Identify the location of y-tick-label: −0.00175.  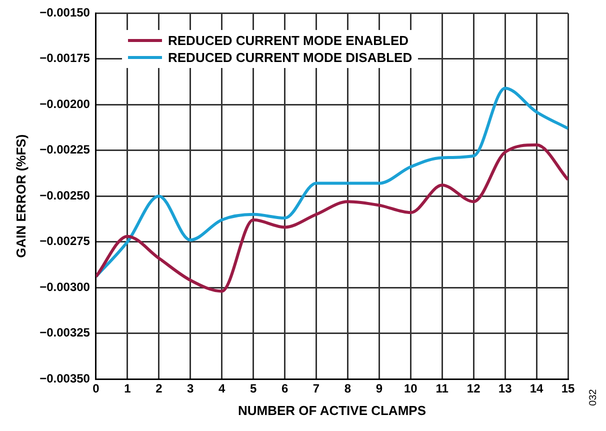
(65, 58).